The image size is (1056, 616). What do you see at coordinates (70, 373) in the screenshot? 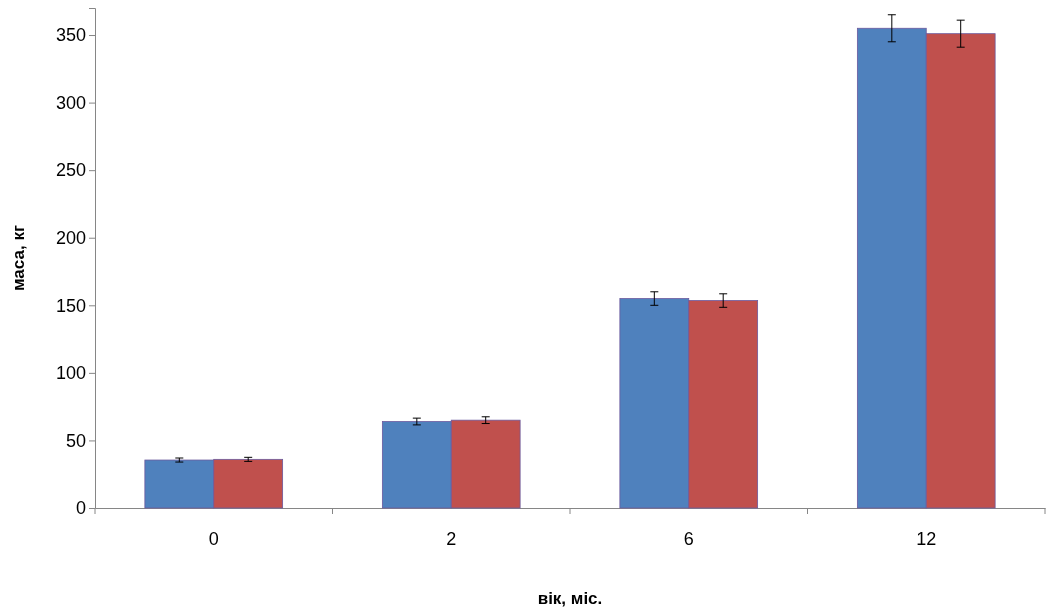
I see `y-tick-label: 100` at bounding box center [70, 373].